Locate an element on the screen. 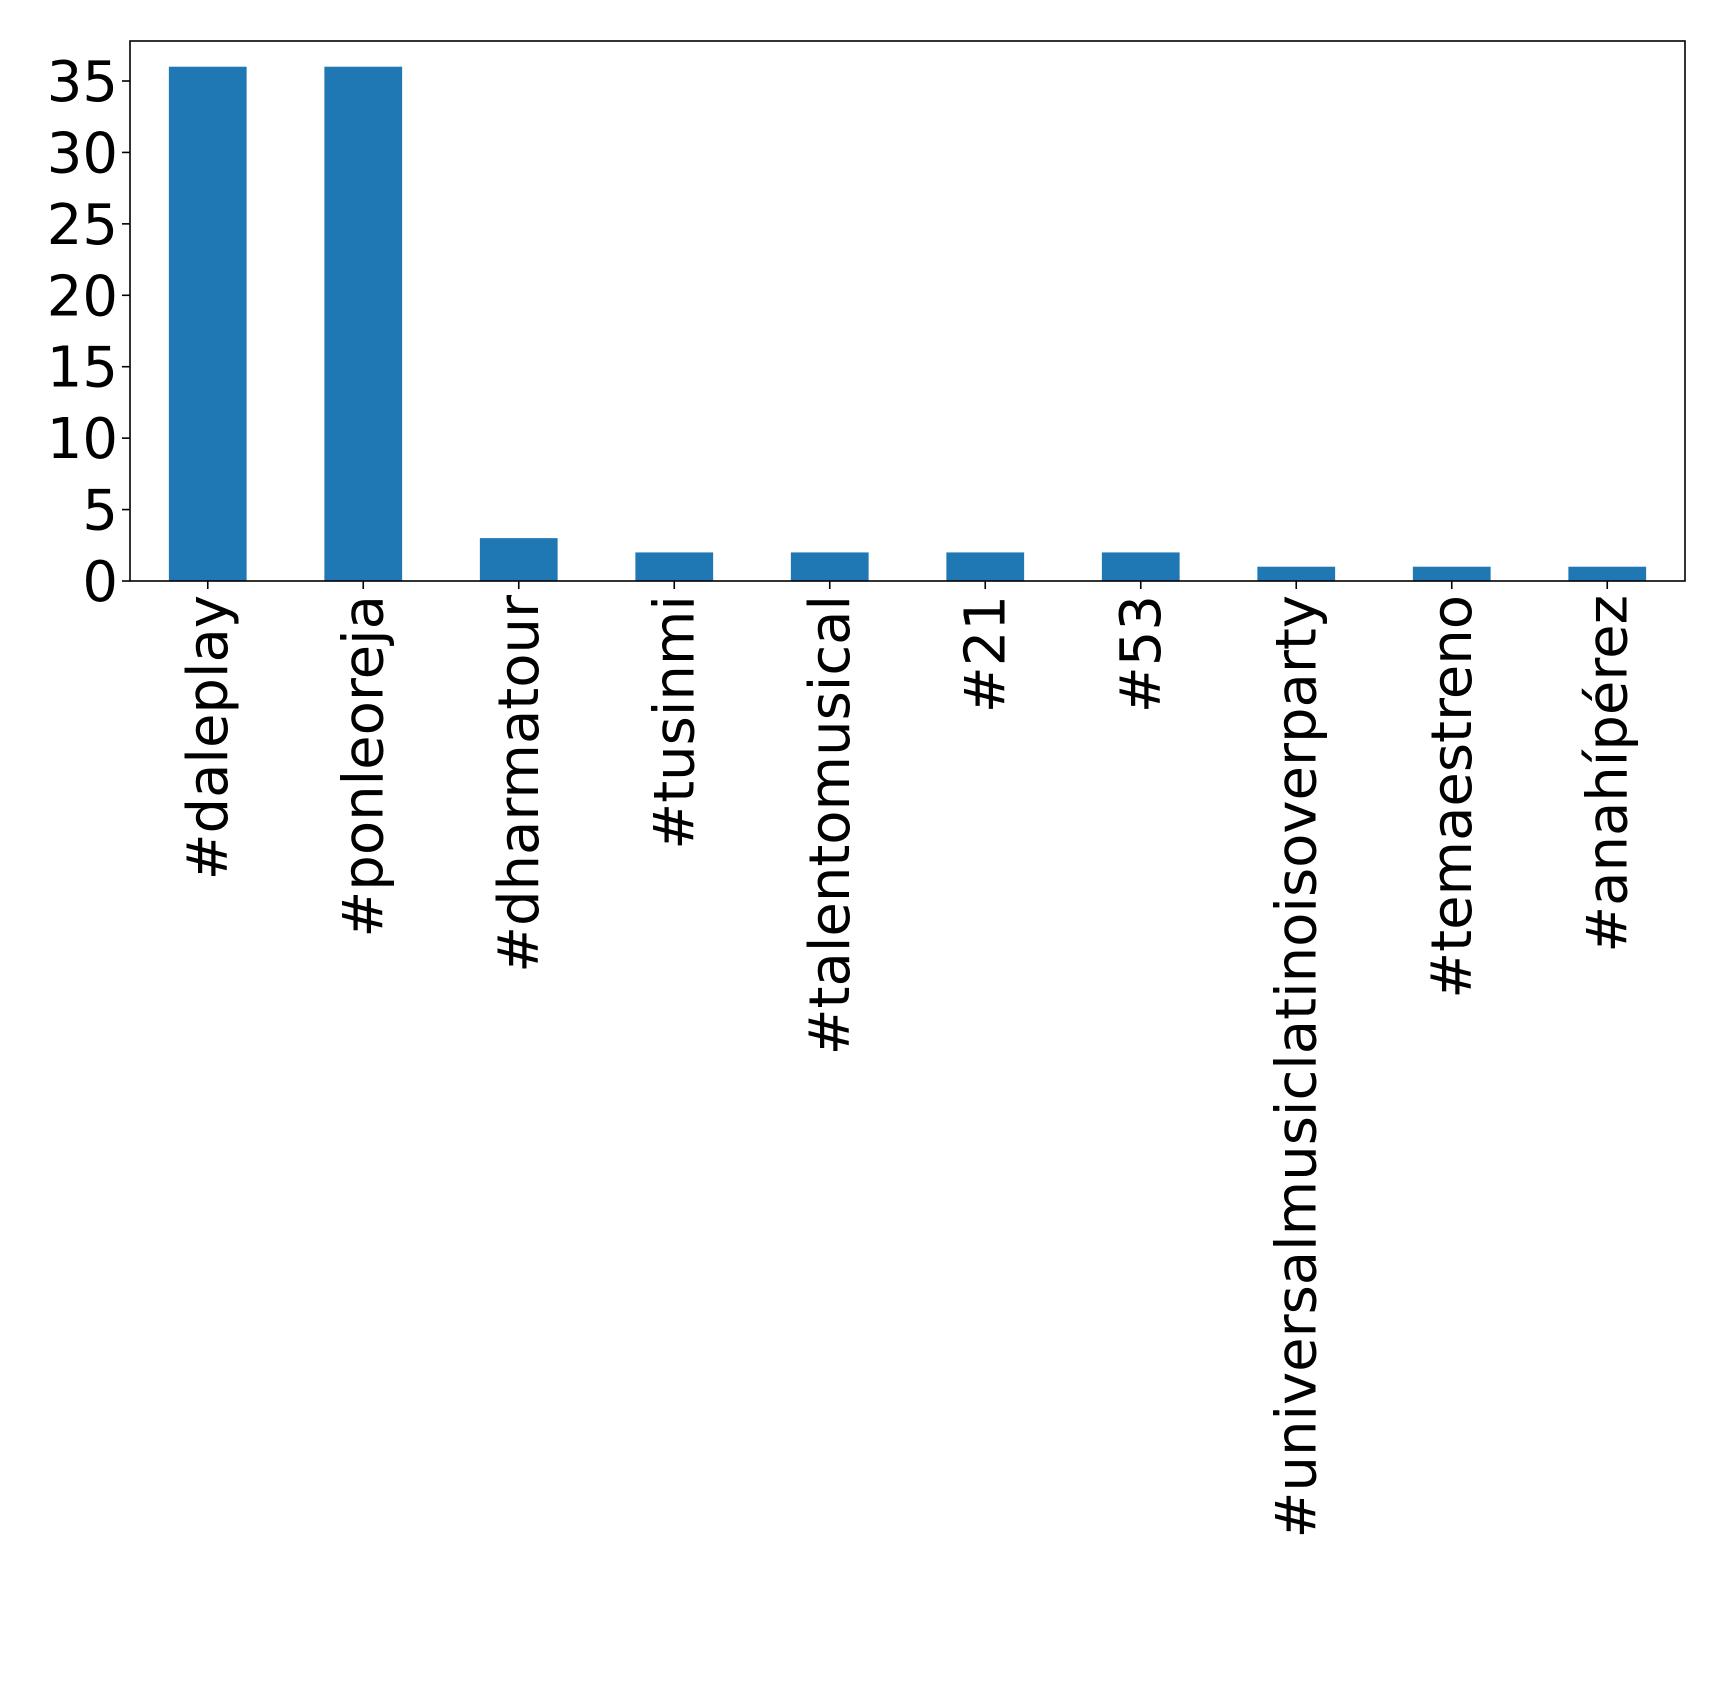 Image resolution: width=1719 pixels, height=1681 pixels. x-tick-label-0: #daleplay is located at coordinates (208, 737).